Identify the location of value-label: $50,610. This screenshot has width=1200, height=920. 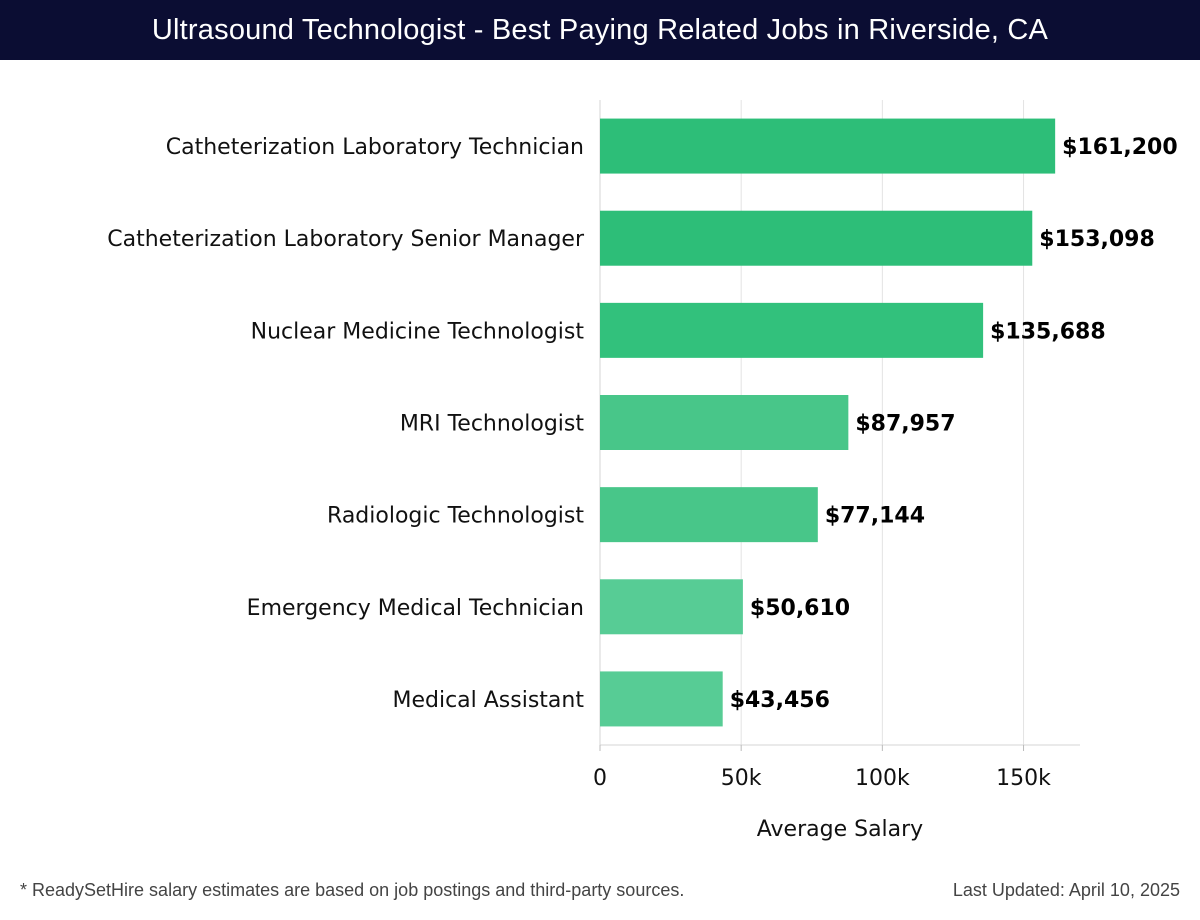
(800, 608).